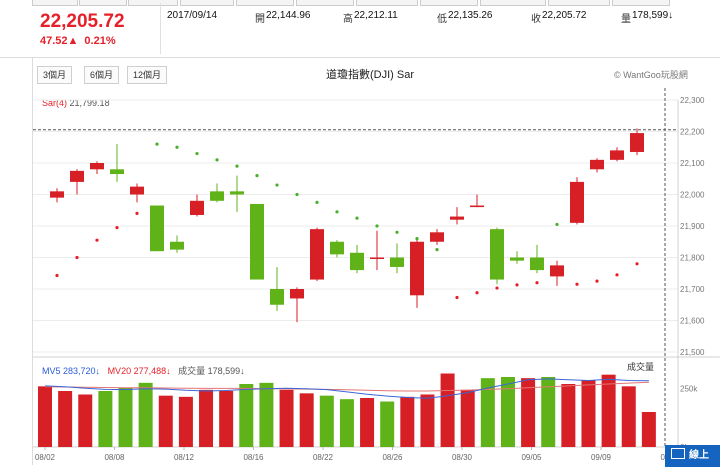  Describe the element at coordinates (147, 75) in the screenshot. I see `range-12m-button: 12個月` at that location.